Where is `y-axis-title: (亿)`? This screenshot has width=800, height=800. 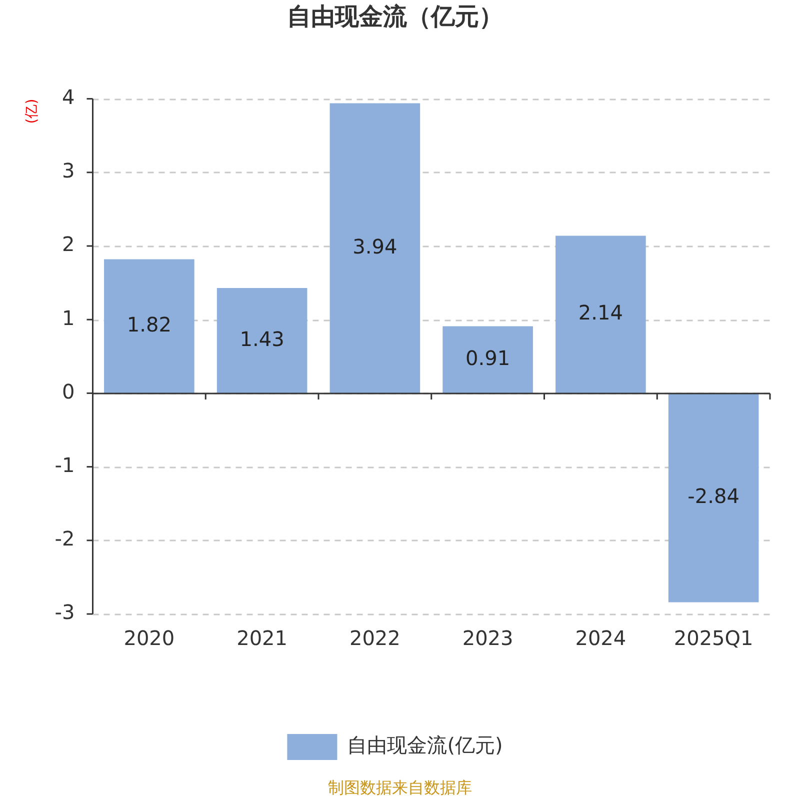
y-axis-title: (亿) is located at coordinates (32, 111).